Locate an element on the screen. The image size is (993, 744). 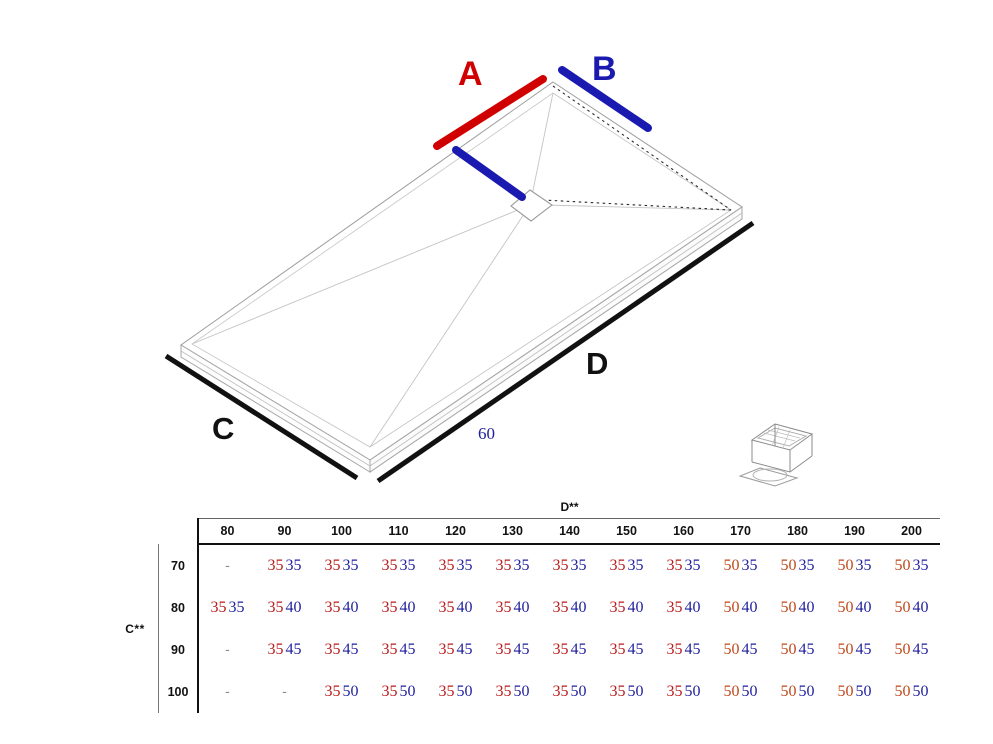
label-b: B is located at coordinates (604, 69).